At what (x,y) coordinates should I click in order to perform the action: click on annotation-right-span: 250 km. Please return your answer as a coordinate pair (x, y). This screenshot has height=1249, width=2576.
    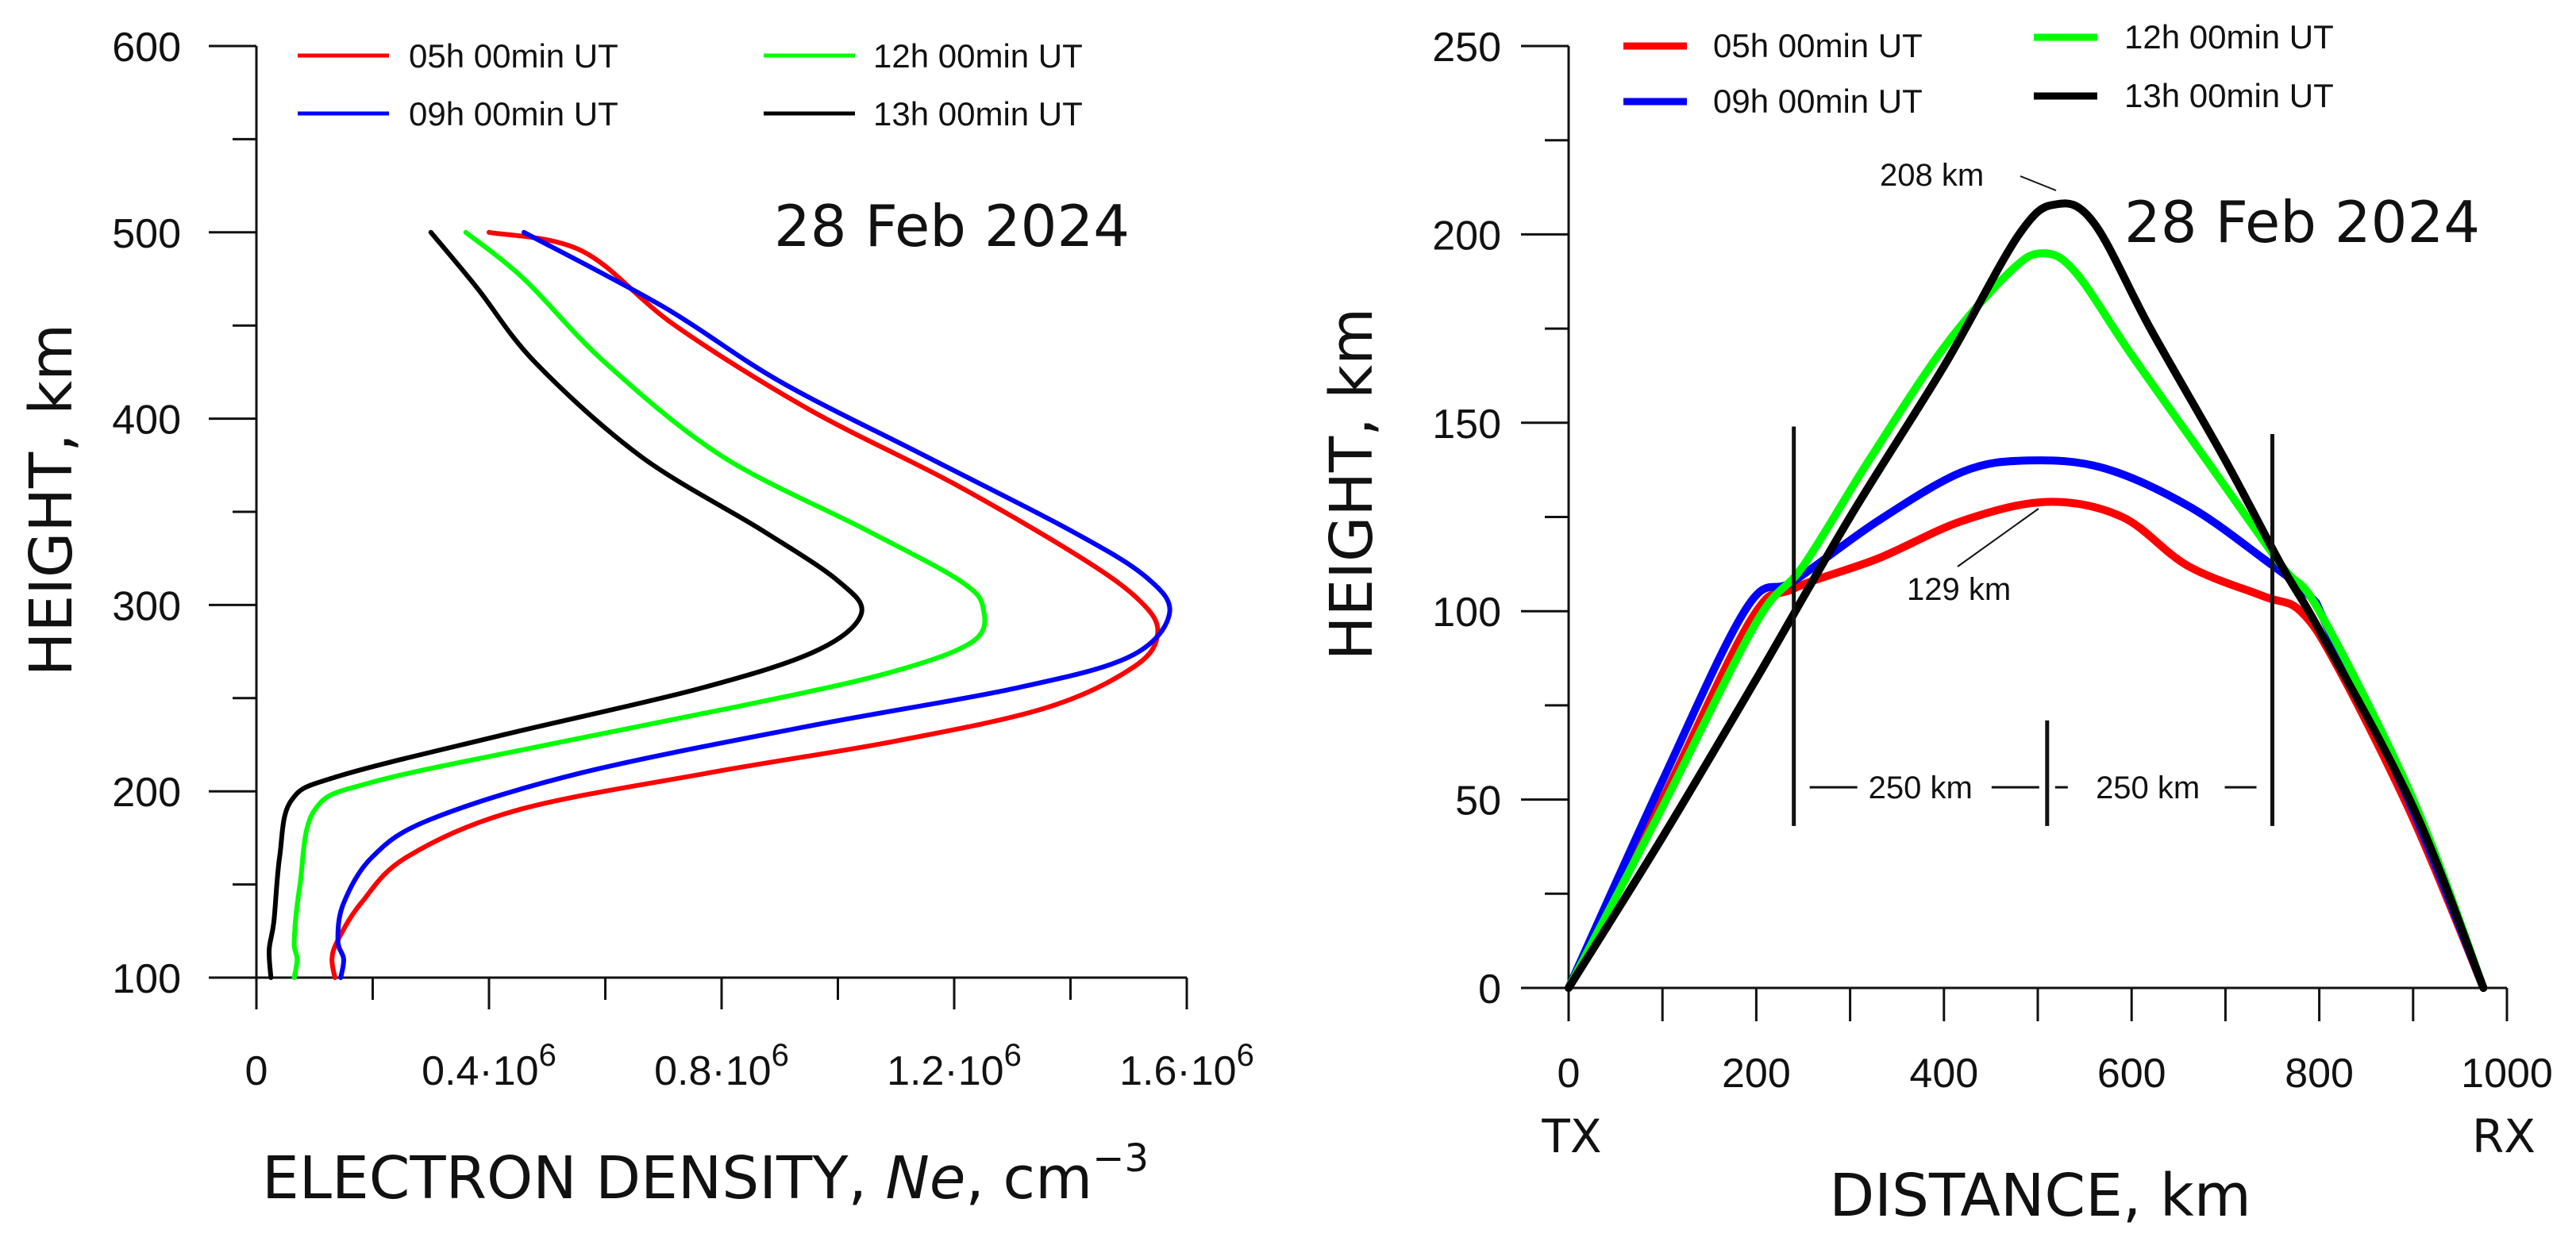
    Looking at the image, I should click on (2148, 788).